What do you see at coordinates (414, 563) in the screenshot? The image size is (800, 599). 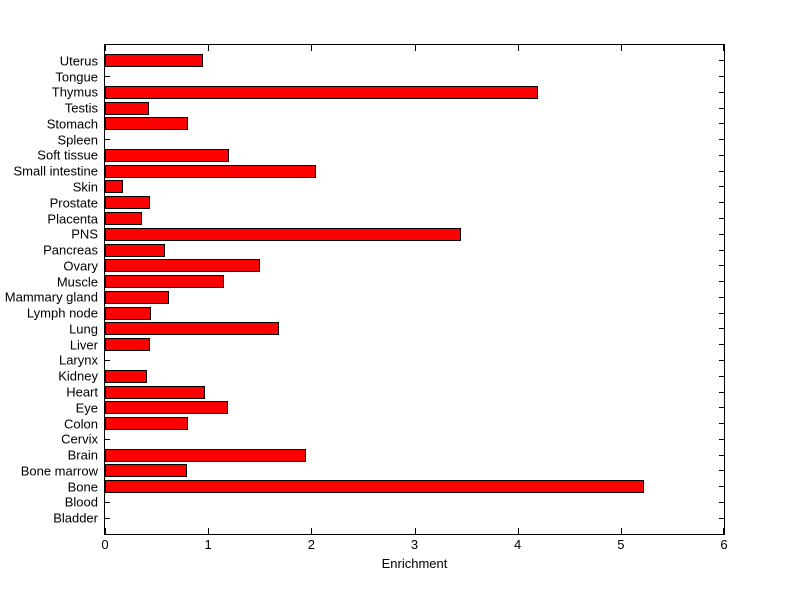 I see `x-axis-title: Enrichment` at bounding box center [414, 563].